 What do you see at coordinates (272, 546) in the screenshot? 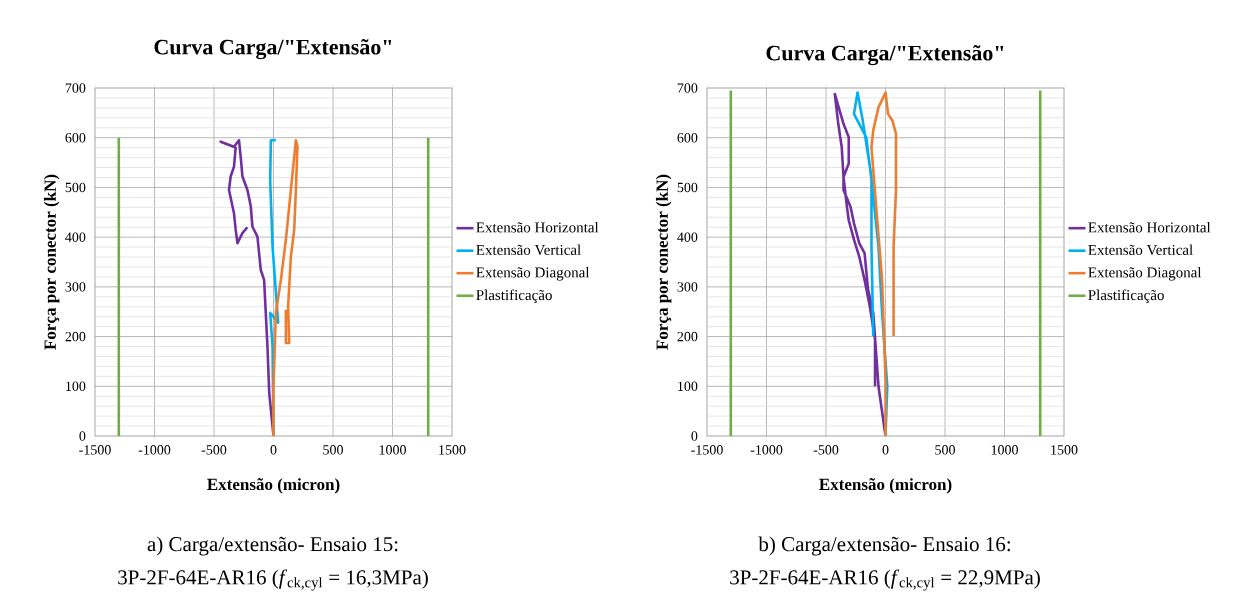
I see `text: a) Carga/extensão- Ensaio 15:` at bounding box center [272, 546].